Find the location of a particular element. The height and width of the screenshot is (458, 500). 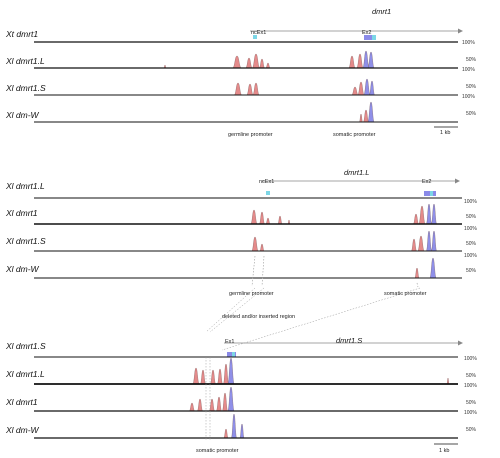

panel-2-somatic-promoter-label: somatic promoter is located at coordinates (405, 294).